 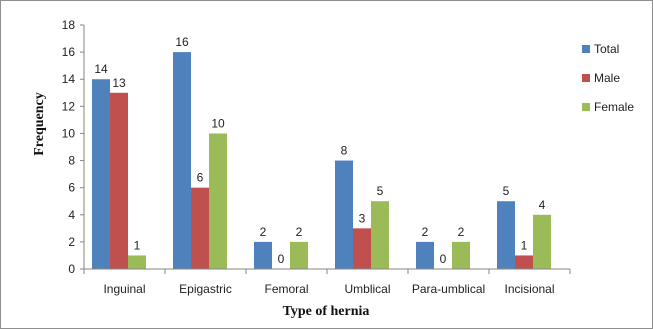 I want to click on x-category-label: Inguinal, so click(x=124, y=289).